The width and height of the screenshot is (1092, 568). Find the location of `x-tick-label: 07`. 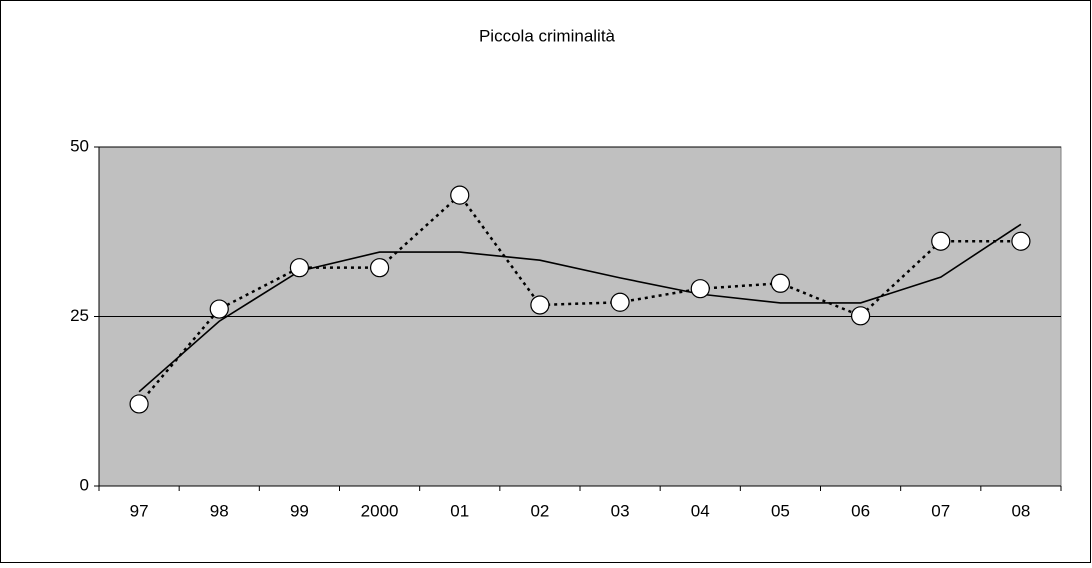

x-tick-label: 07 is located at coordinates (940, 510).